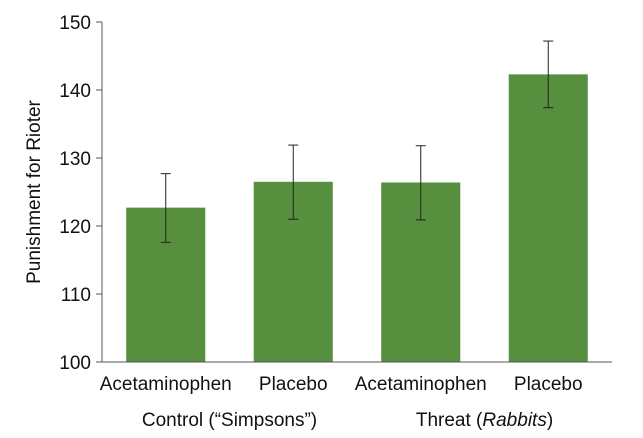 The height and width of the screenshot is (438, 643). What do you see at coordinates (550, 420) in the screenshot?
I see `group-label-suffix: )` at bounding box center [550, 420].